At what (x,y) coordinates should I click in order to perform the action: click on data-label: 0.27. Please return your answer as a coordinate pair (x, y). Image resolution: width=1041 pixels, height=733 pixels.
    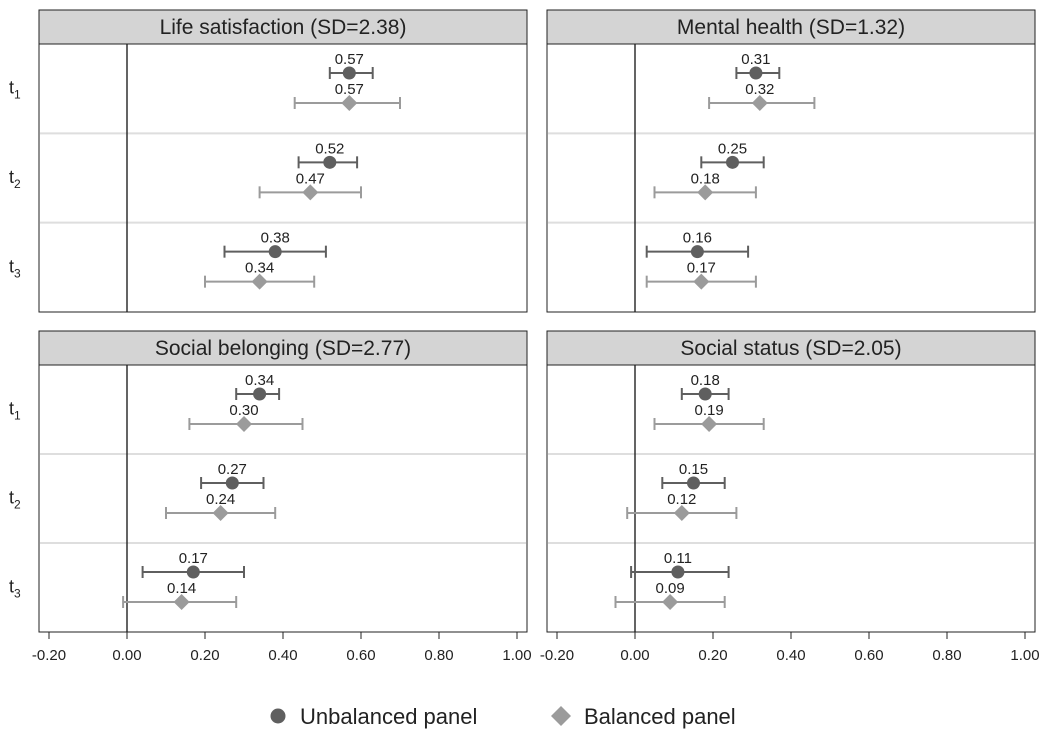
    Looking at the image, I should click on (232, 469).